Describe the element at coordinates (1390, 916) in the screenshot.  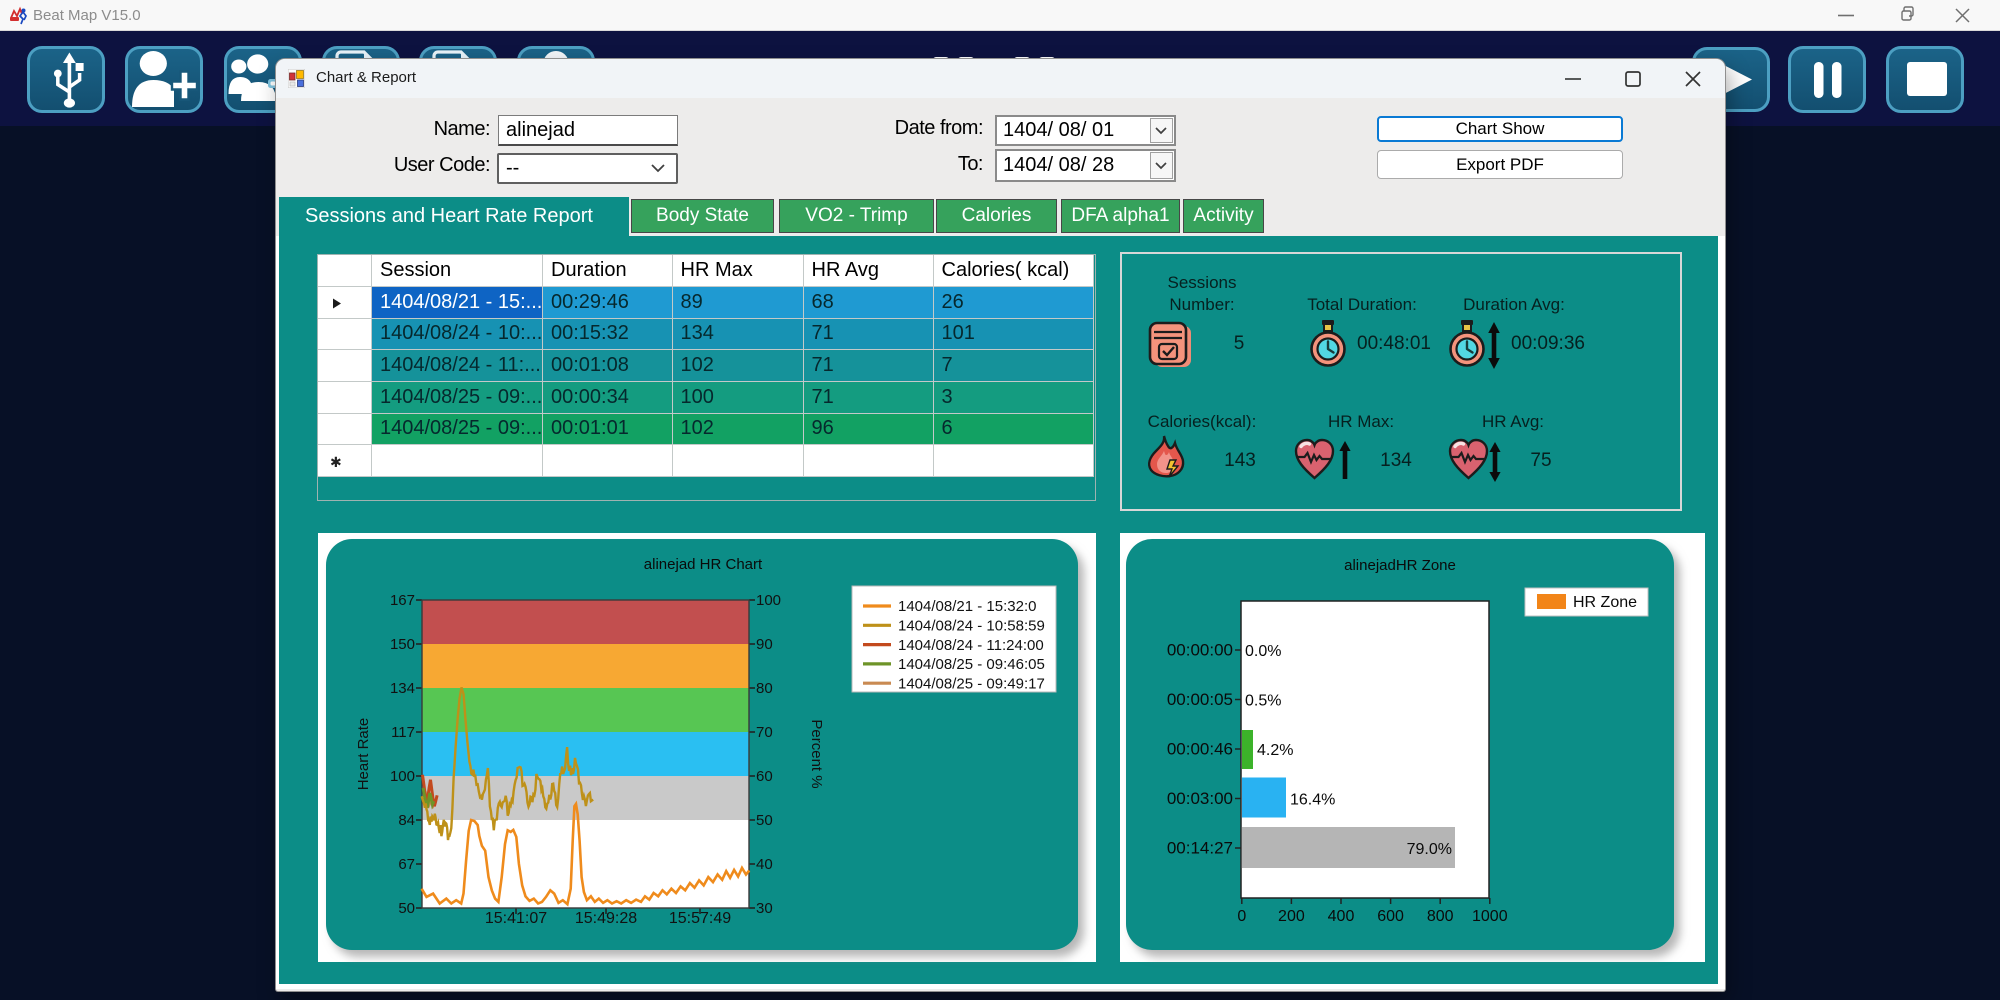
I see `svg-text: 600` at that location.